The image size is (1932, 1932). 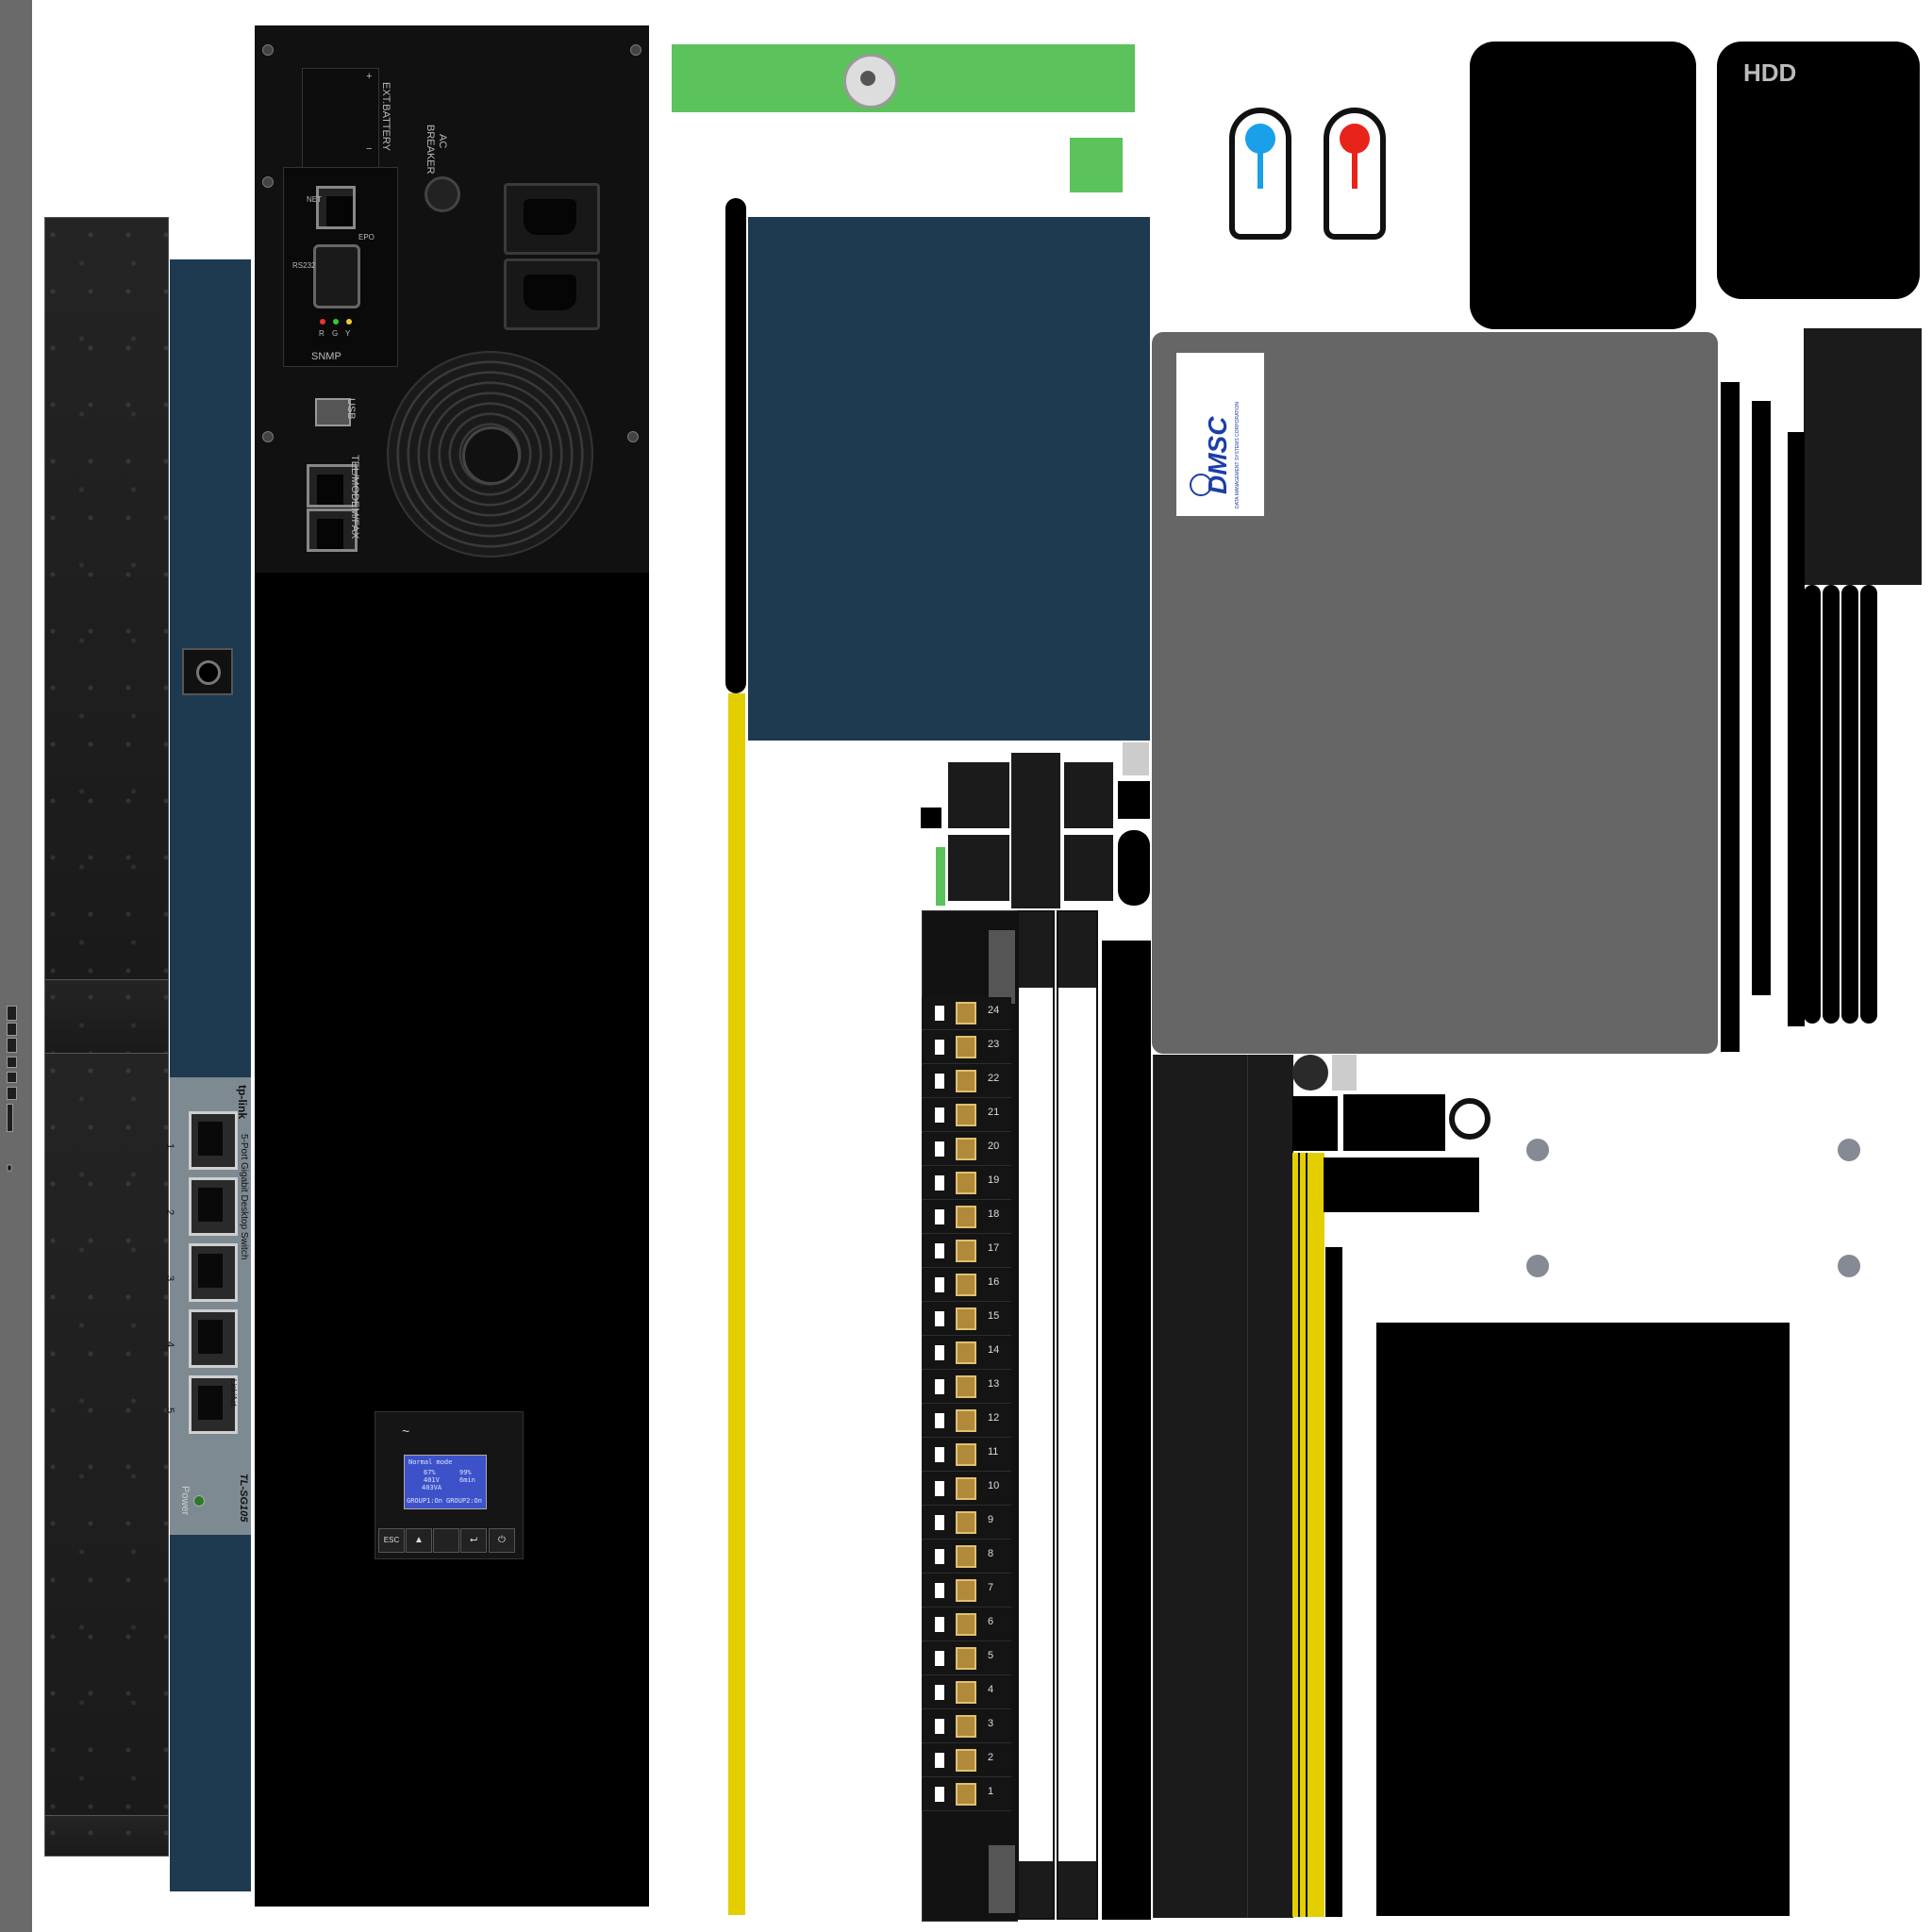 I want to click on dmsc-logo: DMSC DATA MANAGEMENT SYSTEMS CORPORATION, so click(x=1220, y=434).